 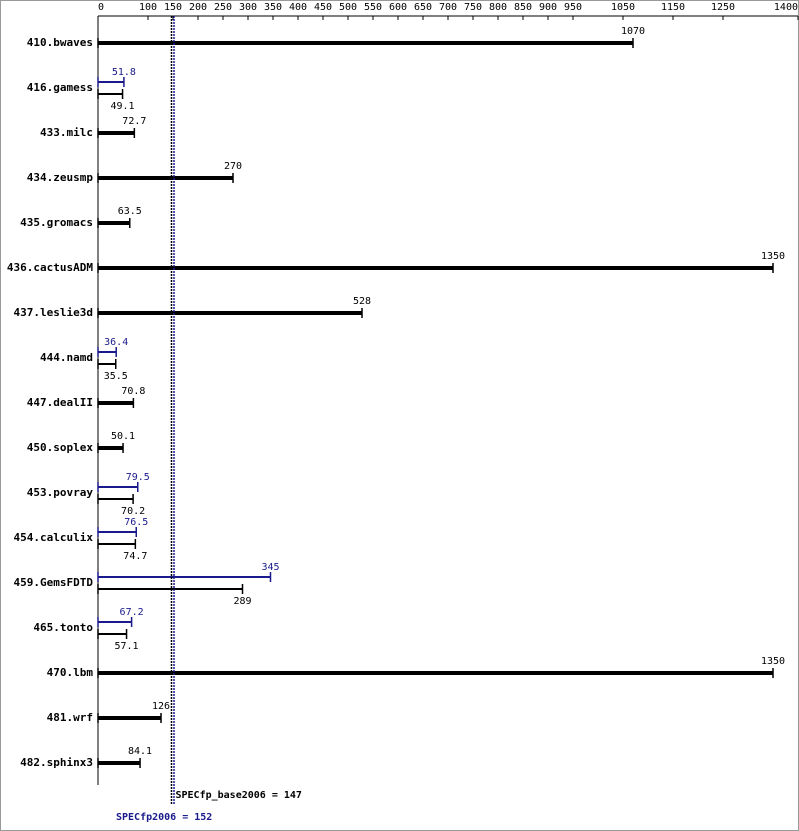 I want to click on category-label: 453.povray, so click(x=60, y=492).